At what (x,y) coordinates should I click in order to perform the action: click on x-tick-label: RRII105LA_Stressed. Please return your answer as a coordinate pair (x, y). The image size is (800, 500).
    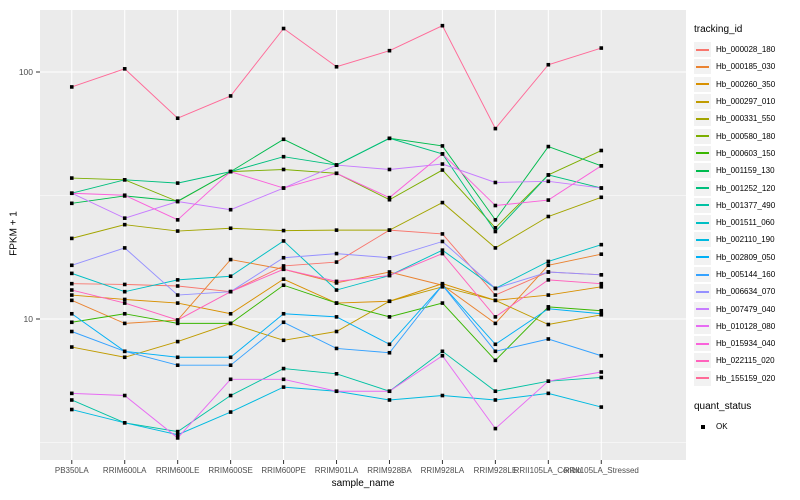
    Looking at the image, I should click on (601, 470).